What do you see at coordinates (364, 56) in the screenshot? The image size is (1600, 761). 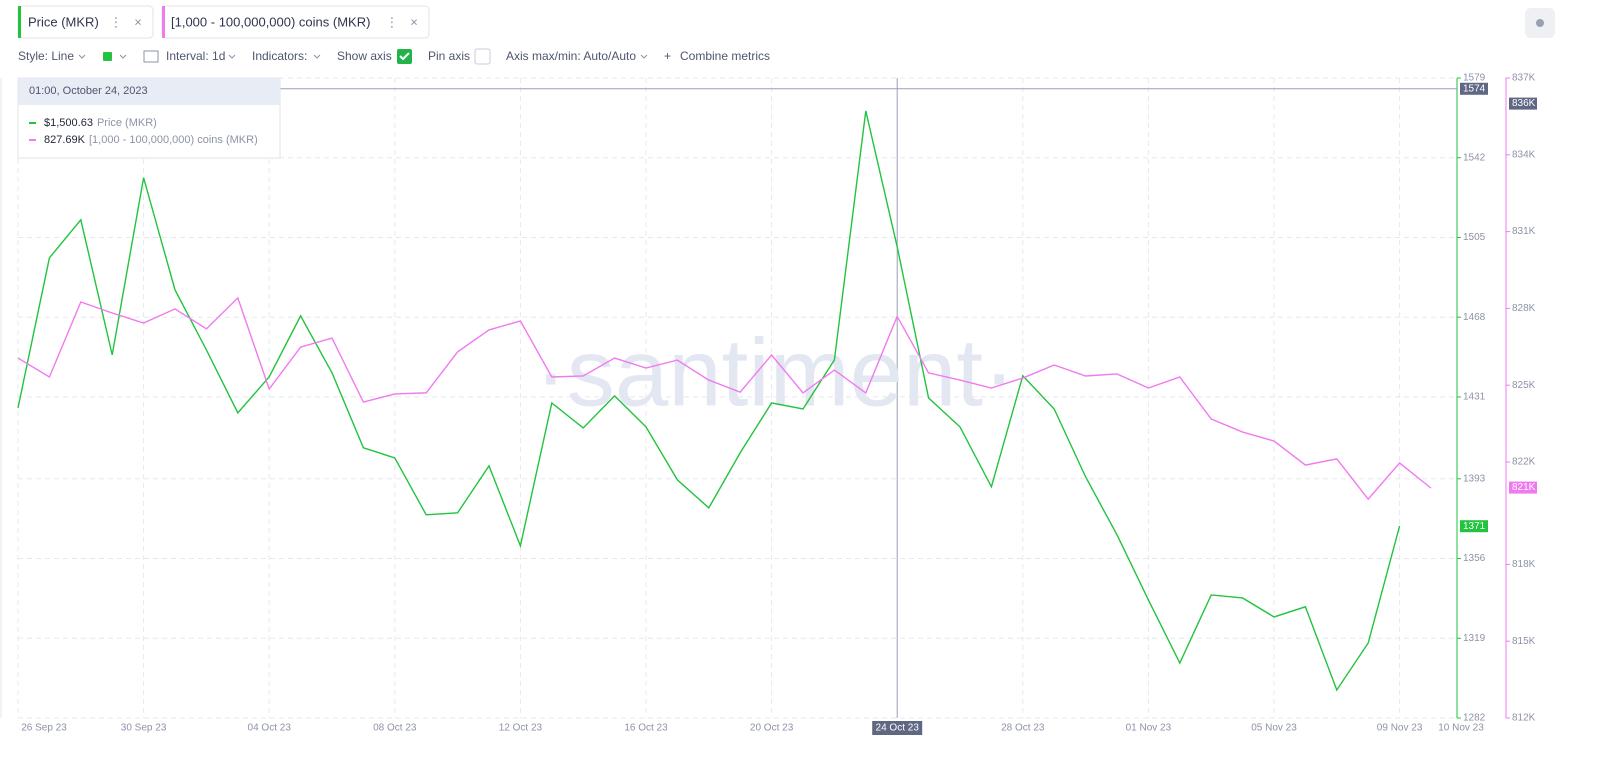 I see `show-axis-label: Show axis` at bounding box center [364, 56].